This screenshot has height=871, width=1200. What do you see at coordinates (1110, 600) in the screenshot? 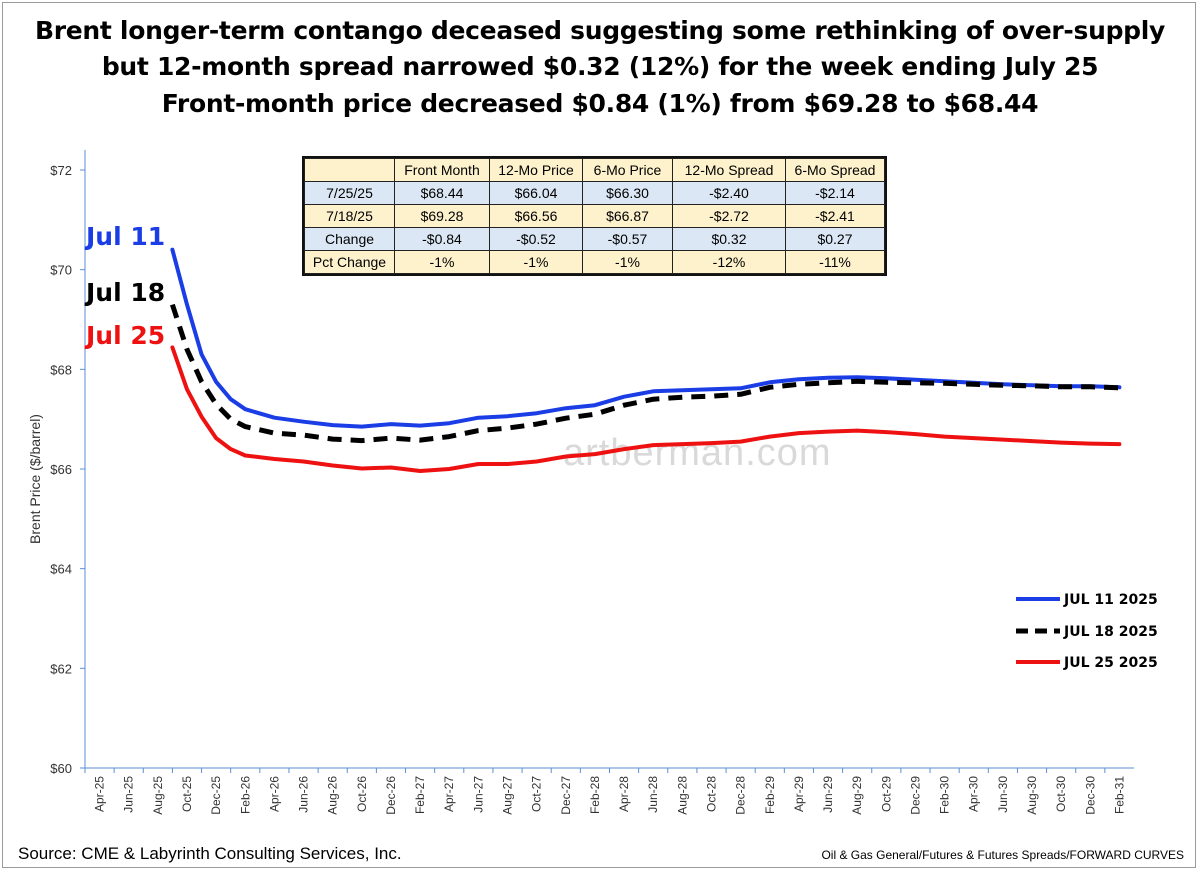
I see `legend-label: JUL 11 2025` at bounding box center [1110, 600].